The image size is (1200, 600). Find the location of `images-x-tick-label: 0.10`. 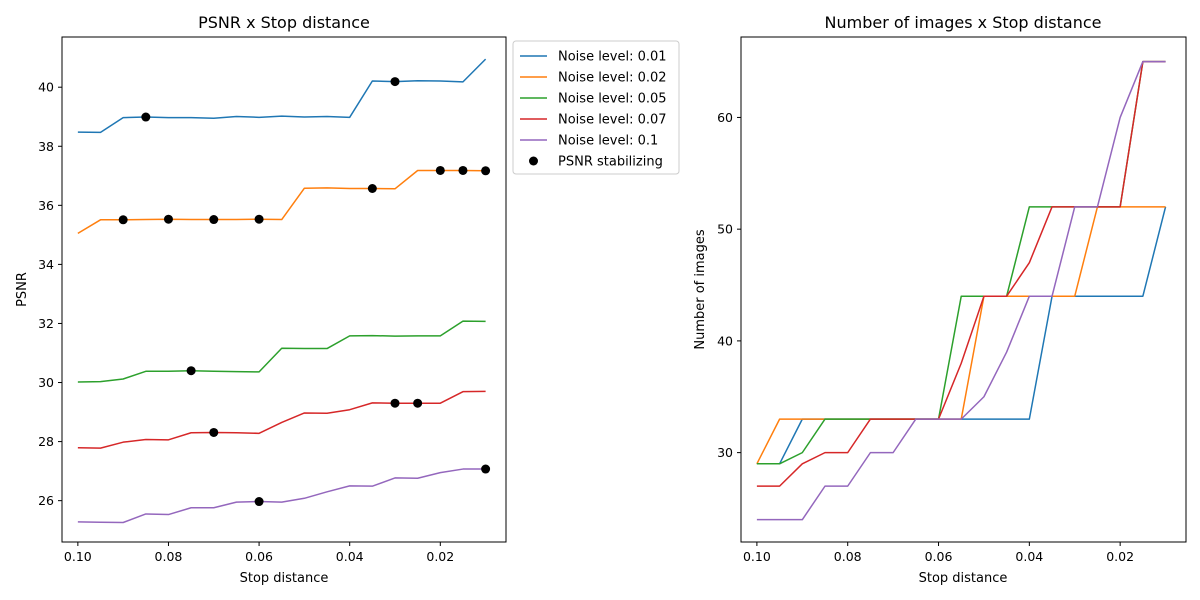

images-x-tick-label: 0.10 is located at coordinates (757, 556).